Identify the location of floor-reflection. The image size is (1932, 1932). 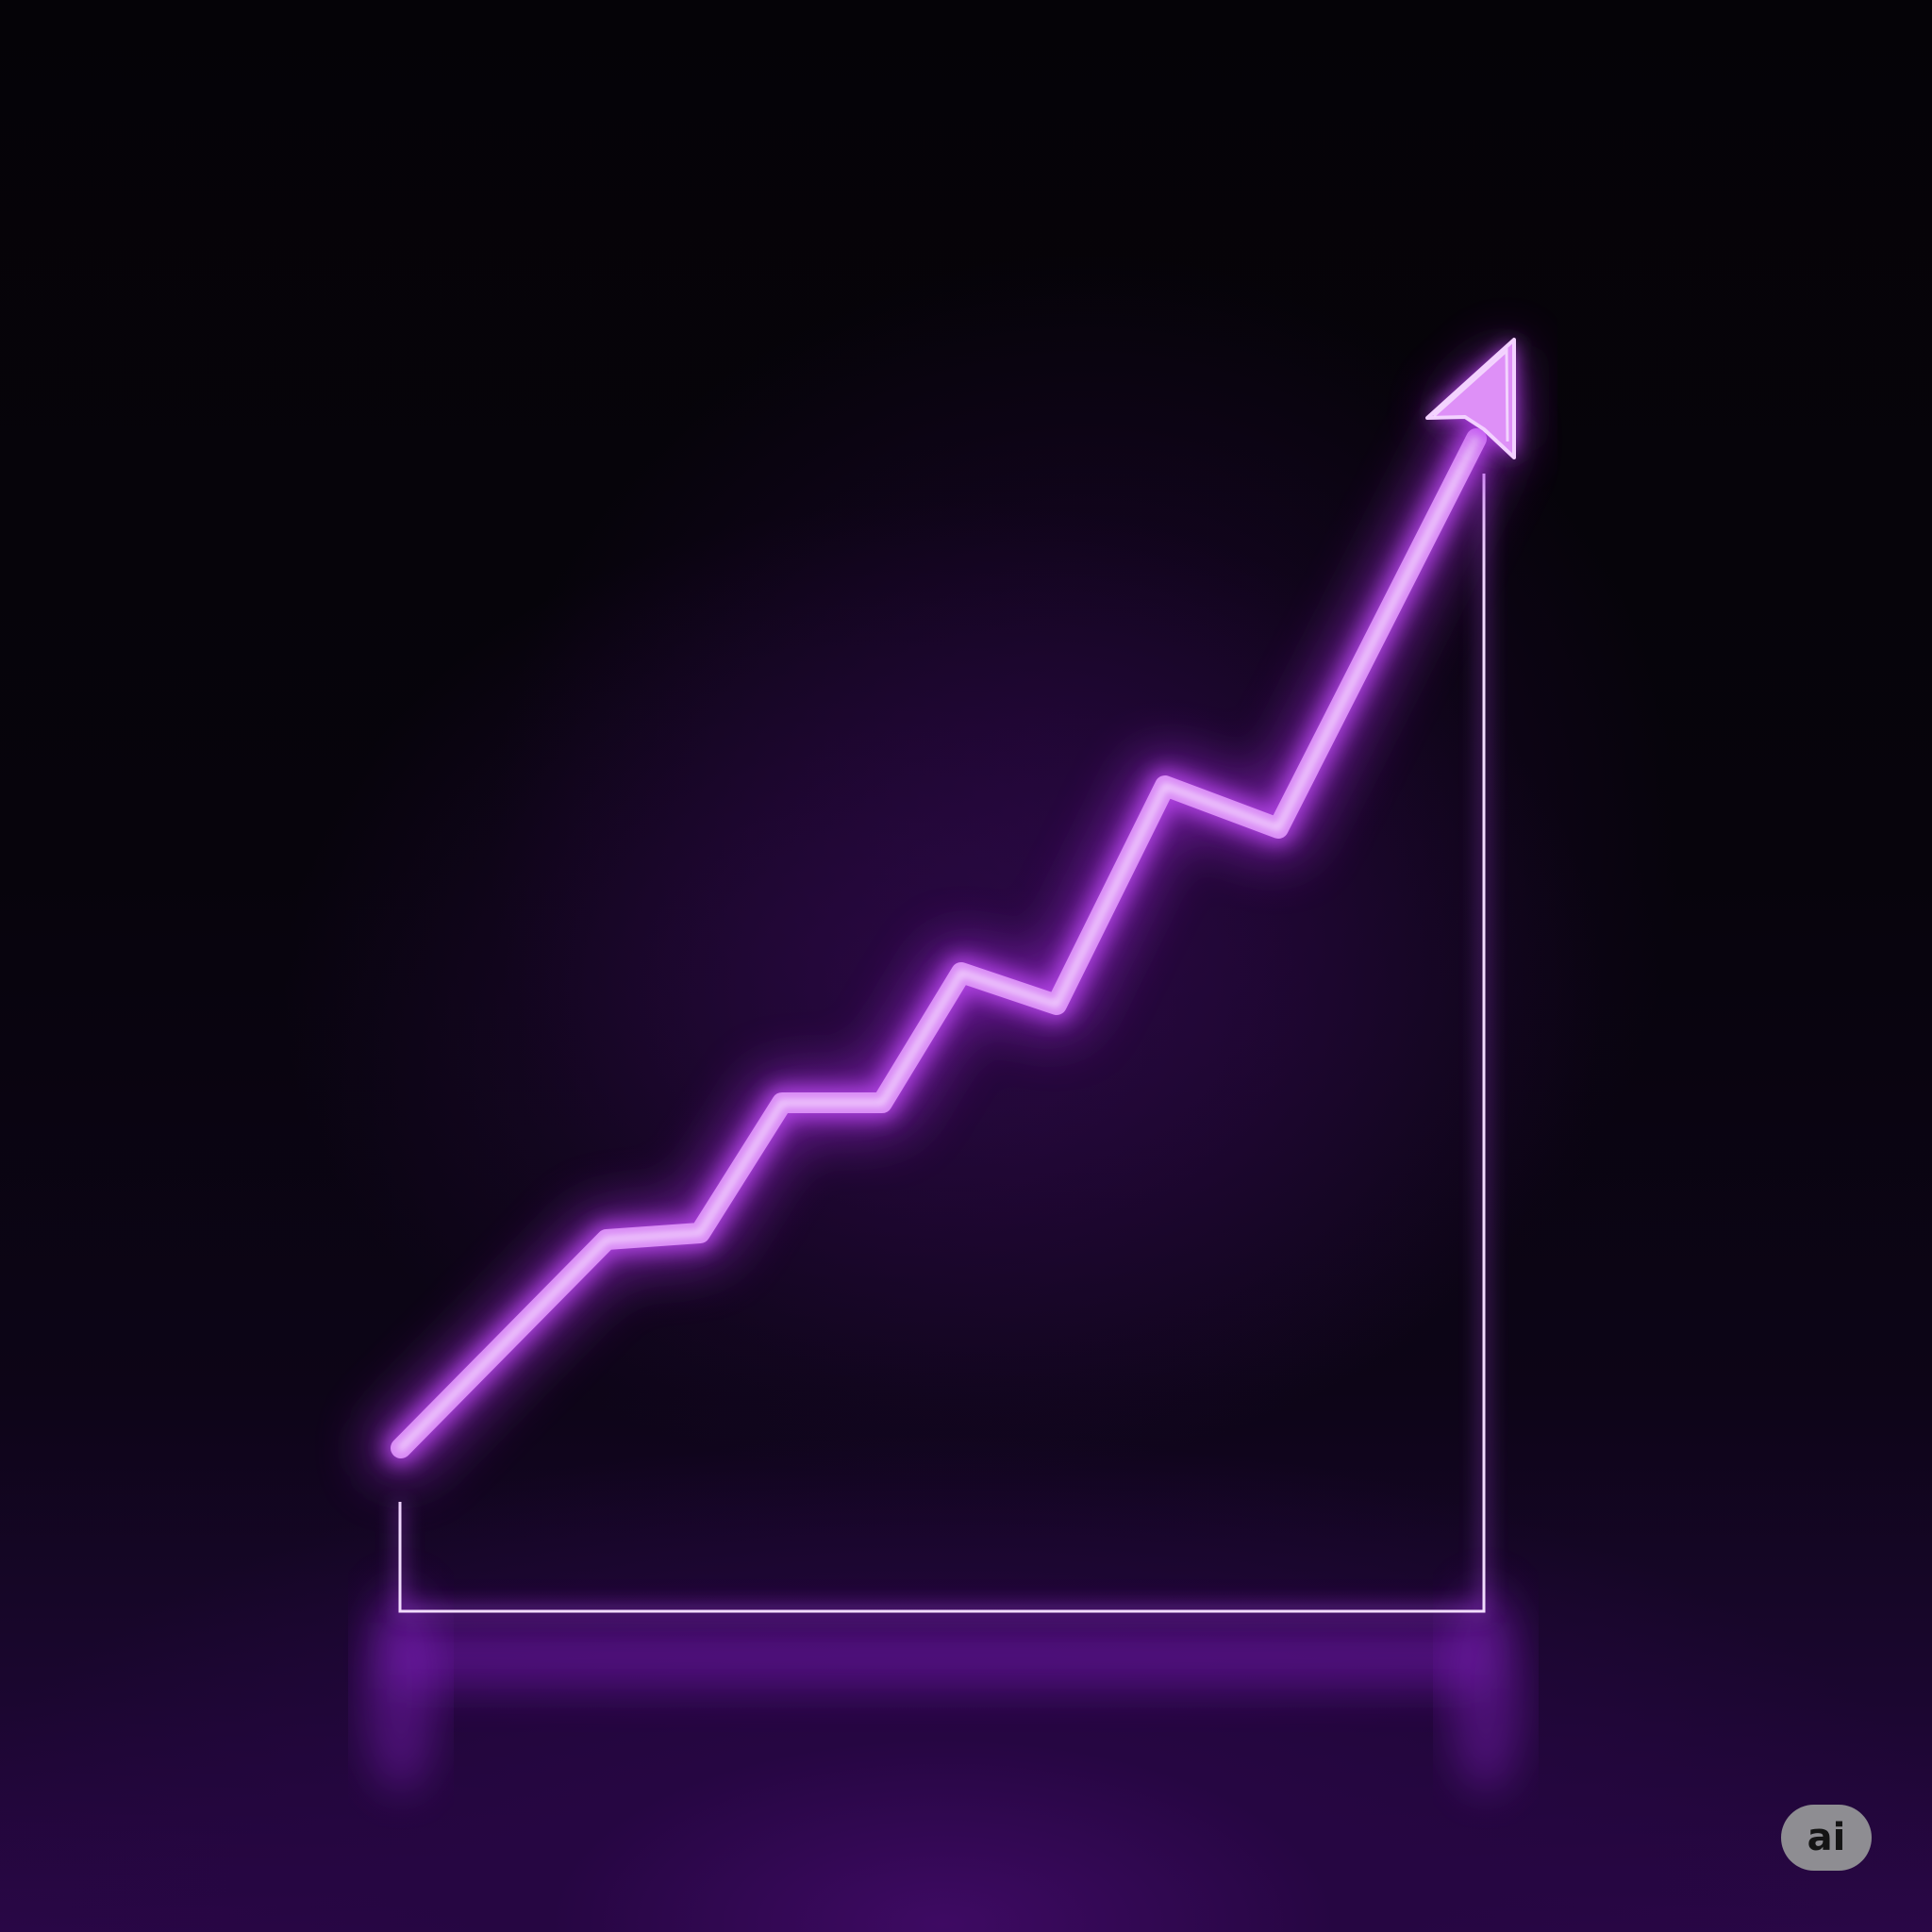
(943, 1689).